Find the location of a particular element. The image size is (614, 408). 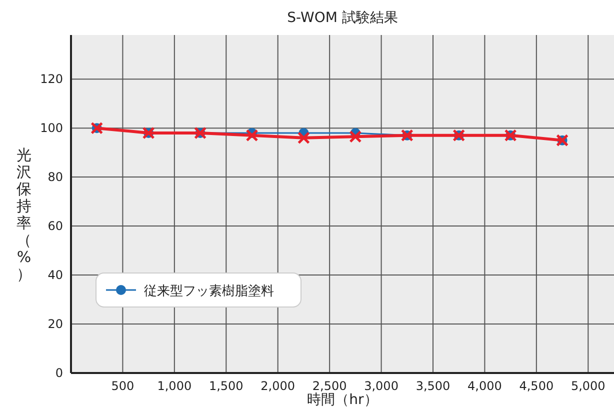

y-tick-label: 40 is located at coordinates (55, 275).